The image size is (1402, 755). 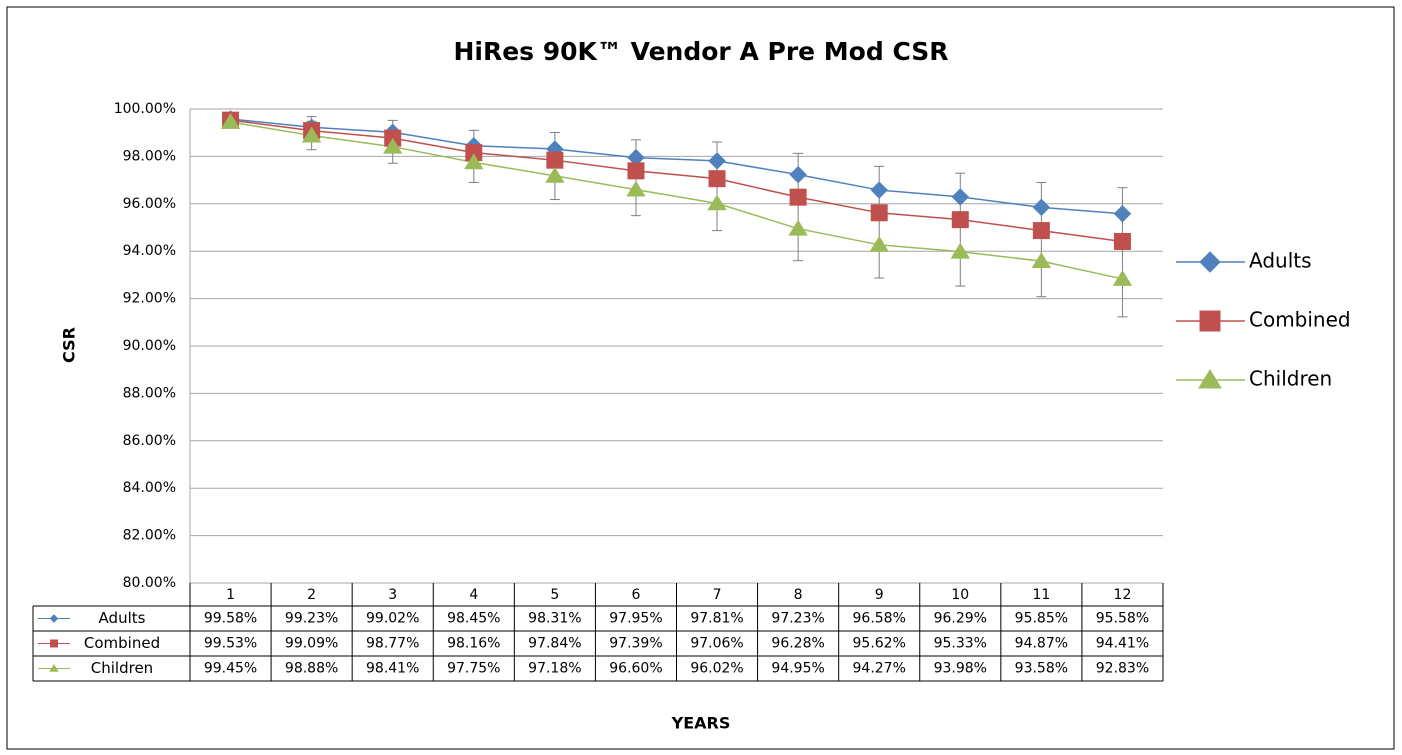 I want to click on legend-label: Adults, so click(x=1280, y=261).